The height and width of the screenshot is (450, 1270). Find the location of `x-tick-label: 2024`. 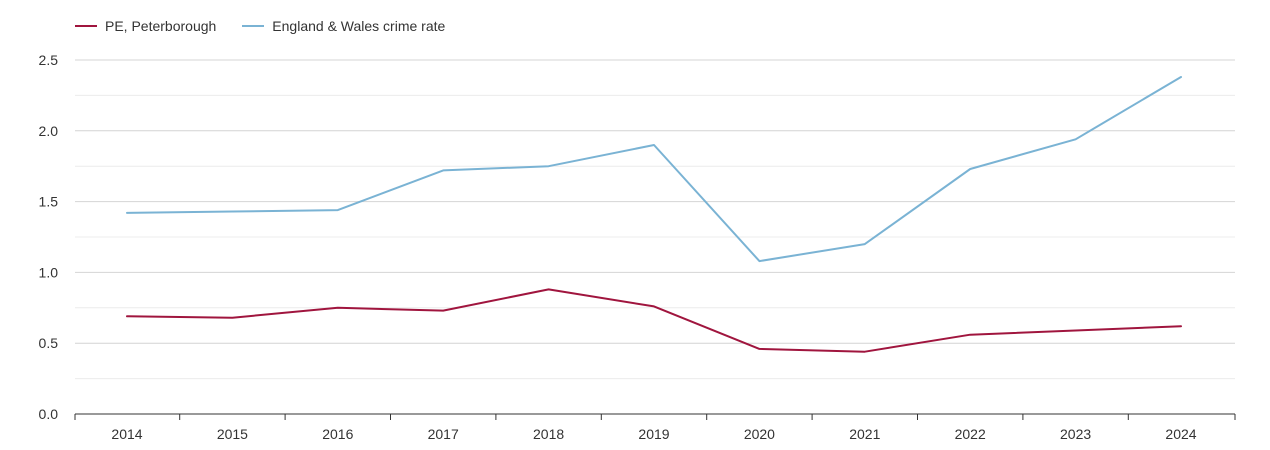

x-tick-label: 2024 is located at coordinates (1180, 434).